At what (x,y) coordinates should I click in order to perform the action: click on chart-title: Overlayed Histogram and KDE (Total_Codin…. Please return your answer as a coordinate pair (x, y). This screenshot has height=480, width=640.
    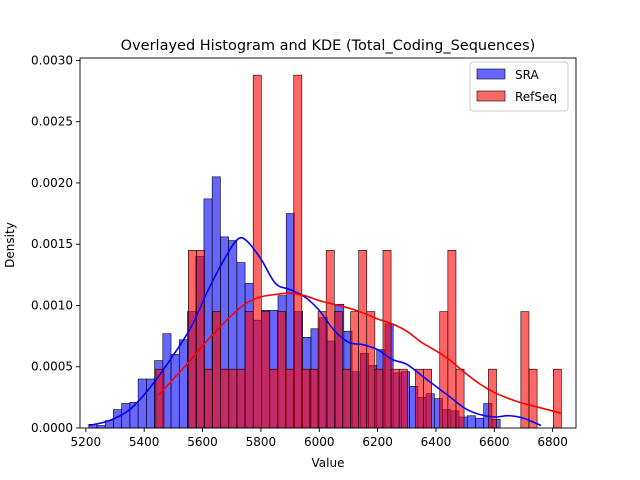
    Looking at the image, I should click on (328, 46).